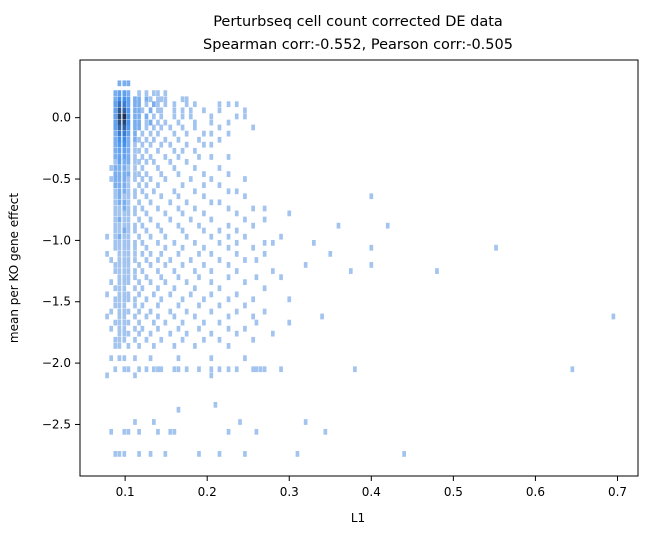 This screenshot has width=662, height=537. Describe the element at coordinates (289, 492) in the screenshot. I see `x-tick-label: 0.3` at that location.